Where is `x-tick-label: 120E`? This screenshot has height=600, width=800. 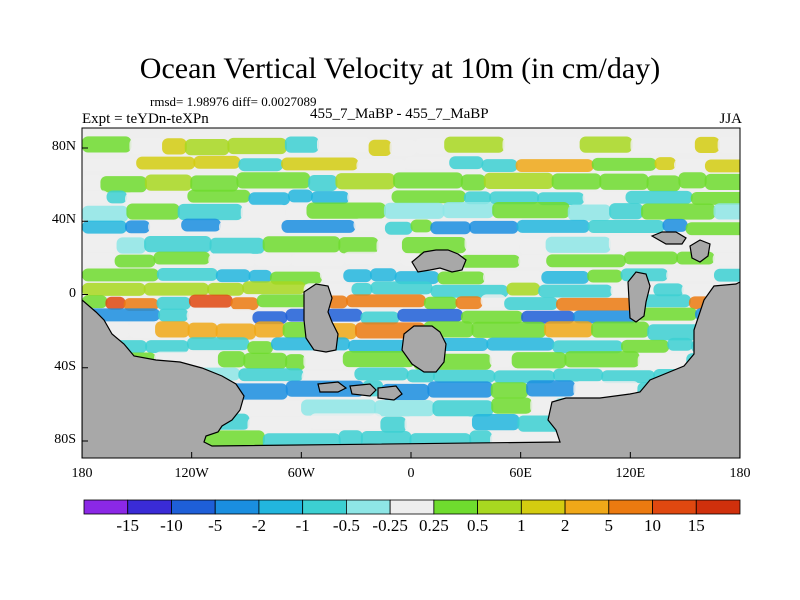 x-tick-label: 120E is located at coordinates (630, 473).